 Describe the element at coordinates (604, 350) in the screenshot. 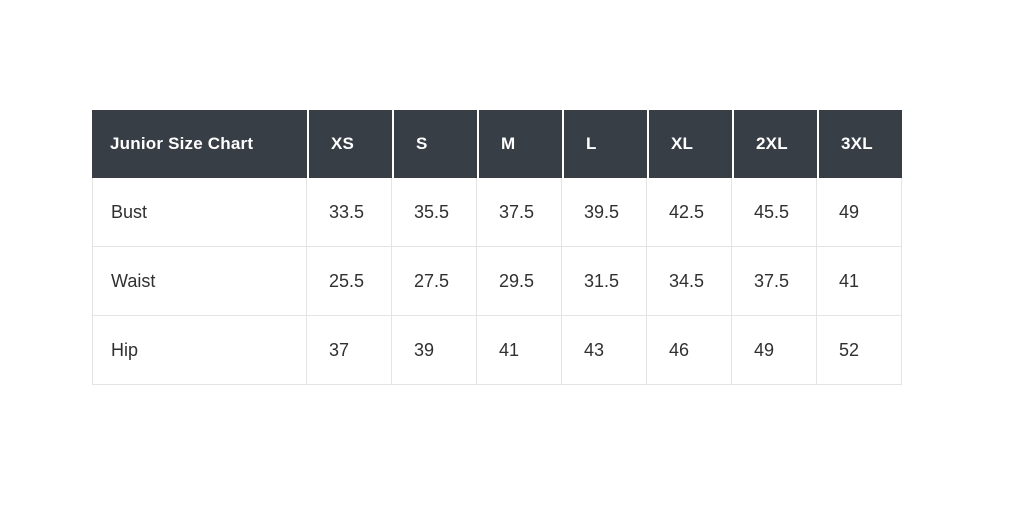

I see `cell-hip-l: 43` at that location.